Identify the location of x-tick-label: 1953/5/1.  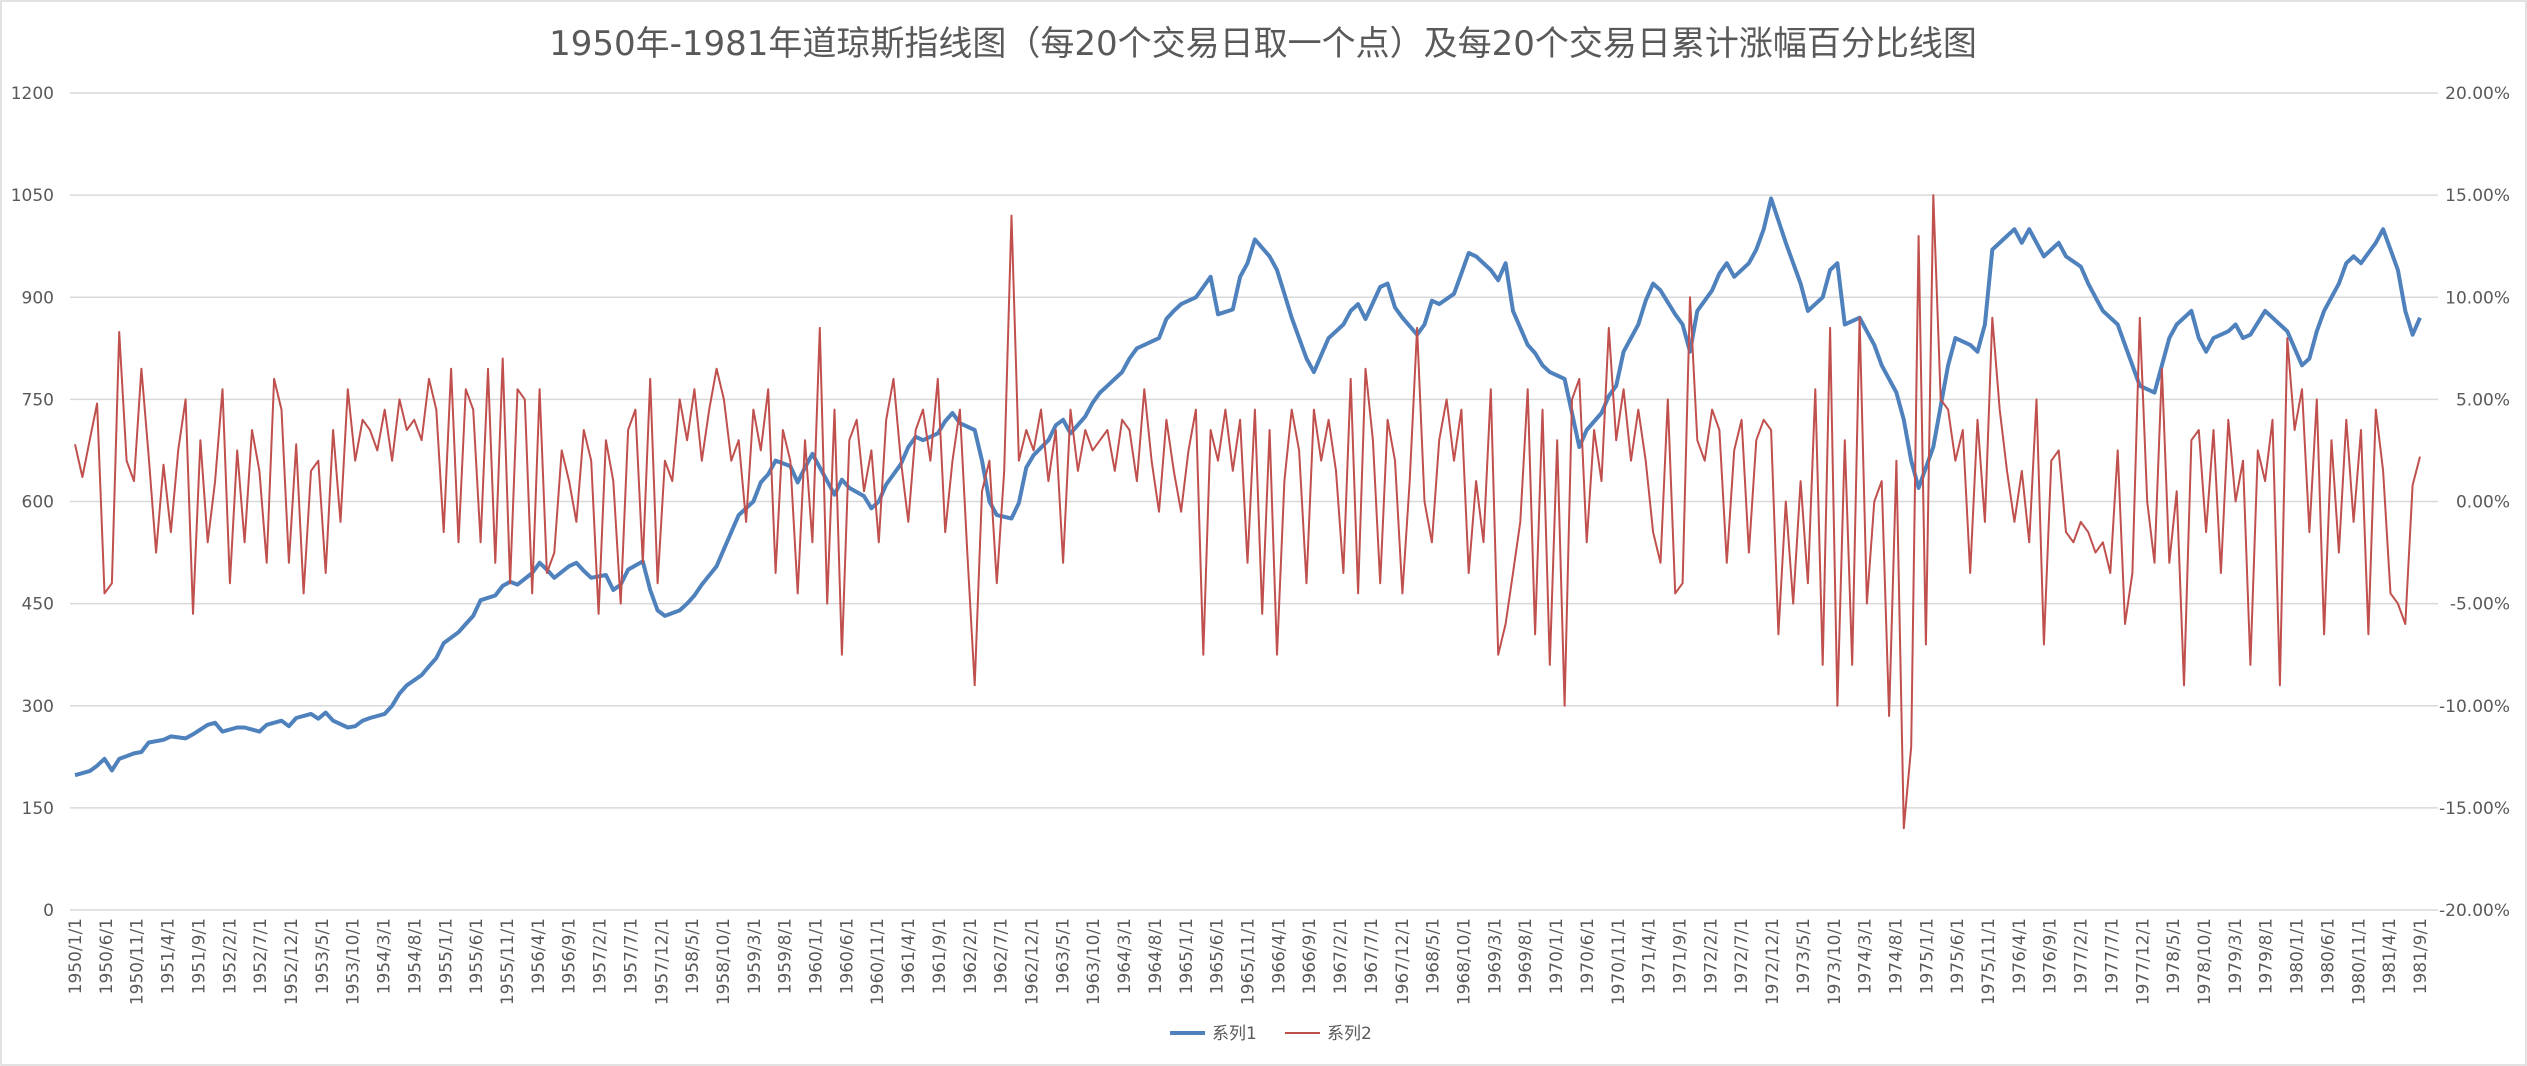
(323, 956).